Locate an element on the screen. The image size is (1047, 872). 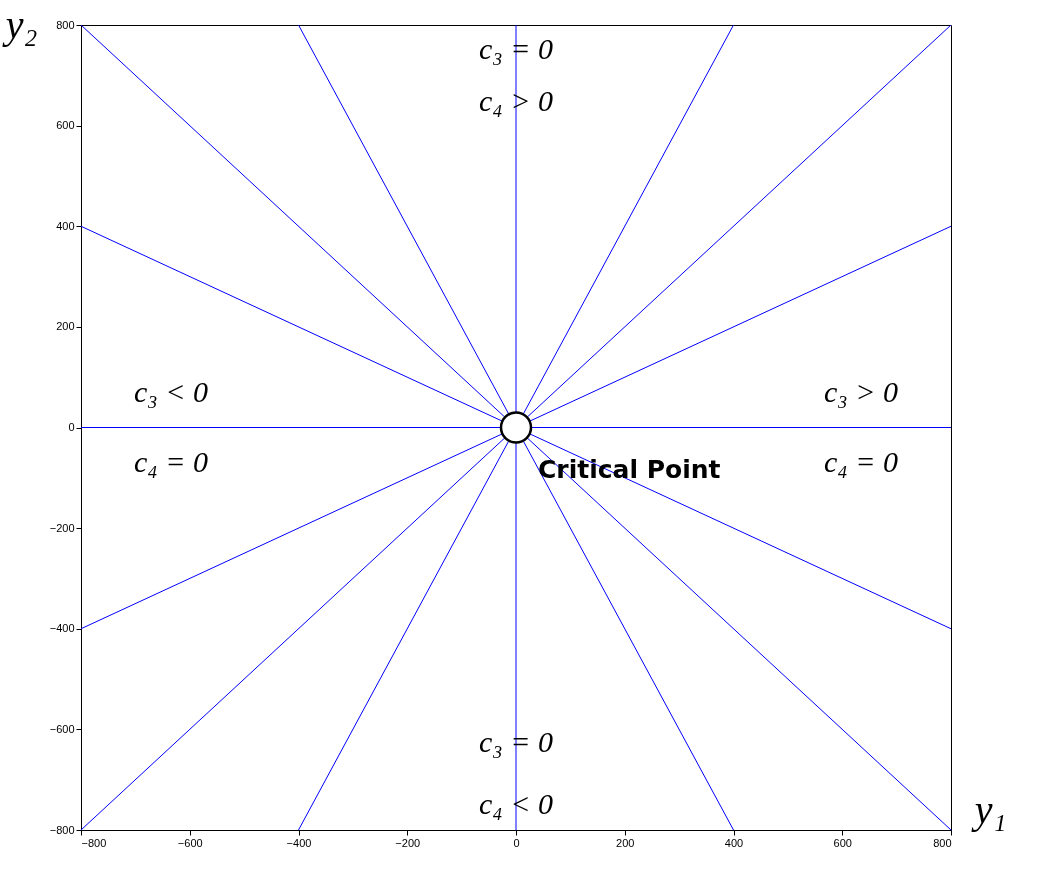
y-axis-title: y₂ is located at coordinates (19, 24).